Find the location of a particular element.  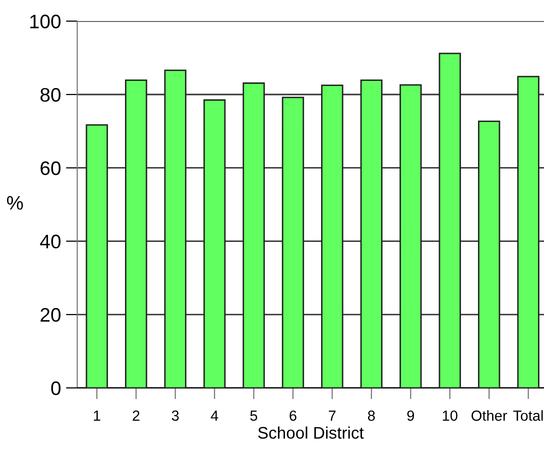

x-tick-label: 1 is located at coordinates (97, 415).